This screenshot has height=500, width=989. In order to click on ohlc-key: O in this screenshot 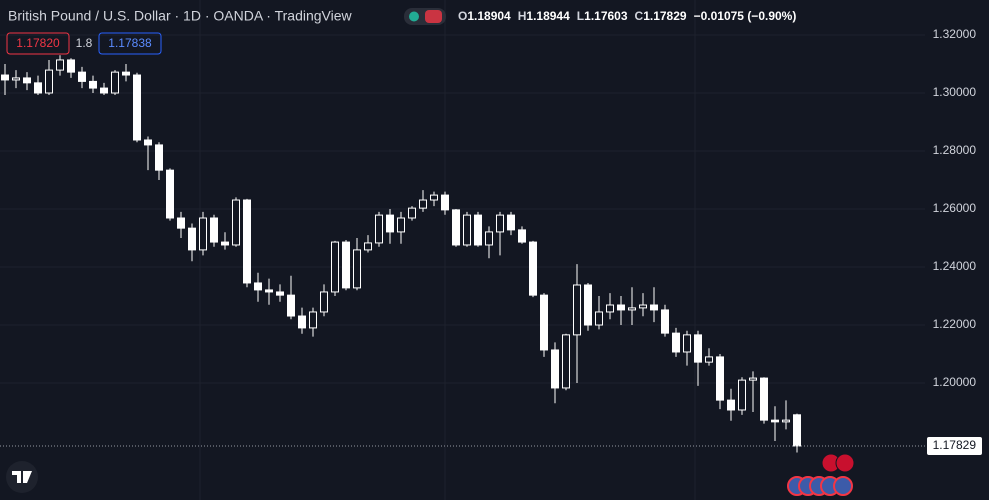, I will do `click(462, 16)`.